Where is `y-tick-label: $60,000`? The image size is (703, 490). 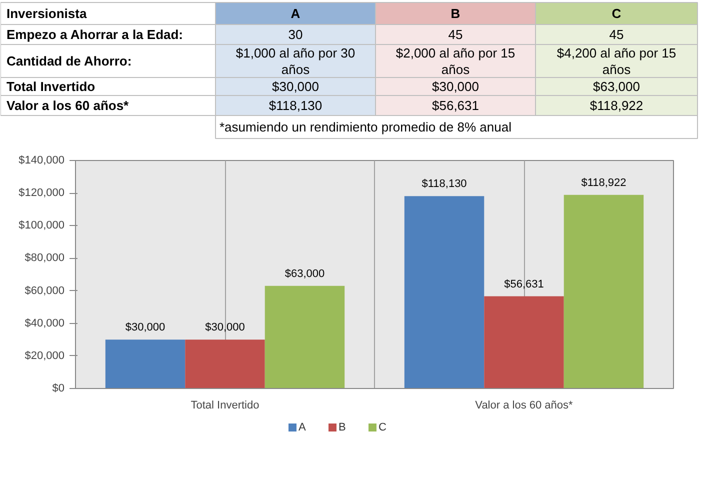
y-tick-label: $60,000 is located at coordinates (44, 290).